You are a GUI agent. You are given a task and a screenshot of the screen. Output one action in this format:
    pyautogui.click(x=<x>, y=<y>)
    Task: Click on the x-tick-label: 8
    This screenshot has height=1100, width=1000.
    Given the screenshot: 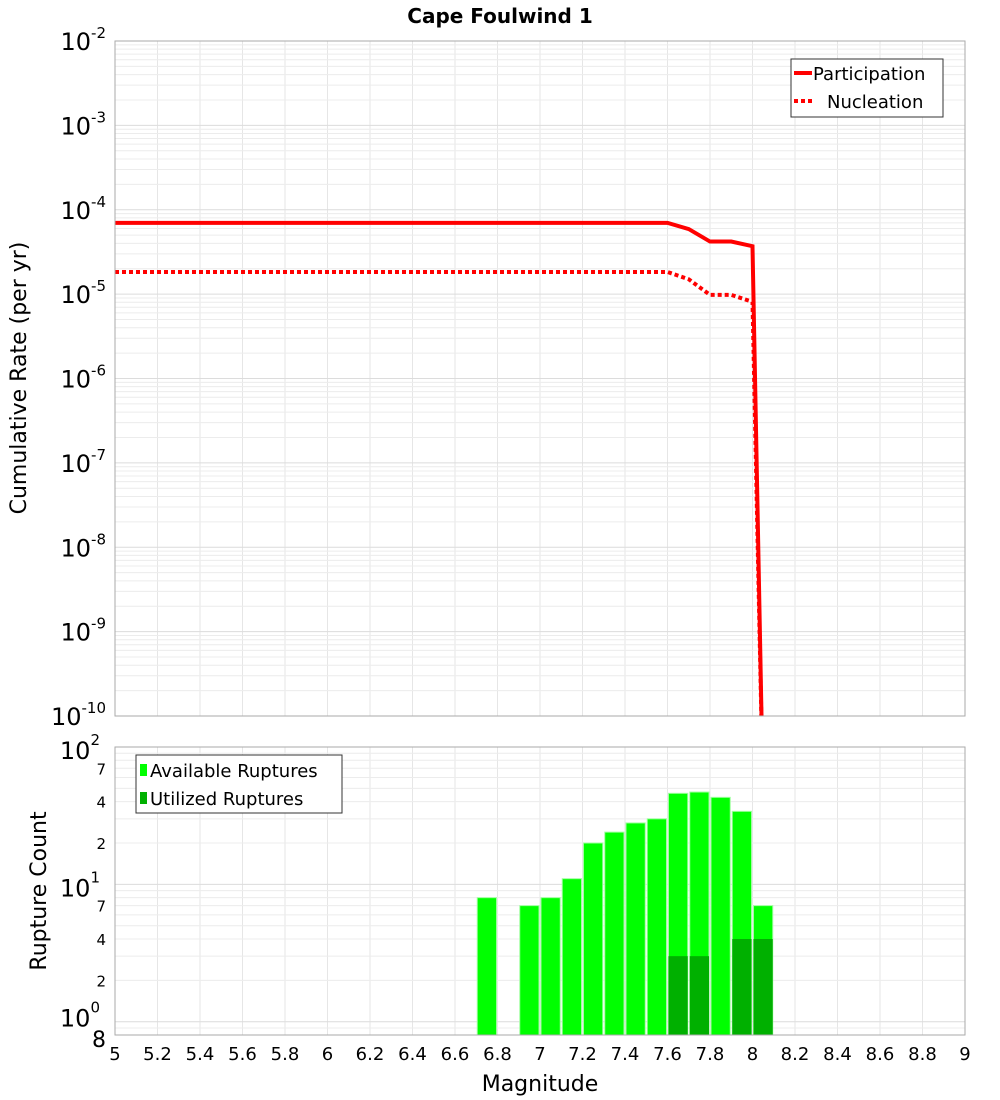 What is the action you would take?
    pyautogui.click(x=752, y=1054)
    